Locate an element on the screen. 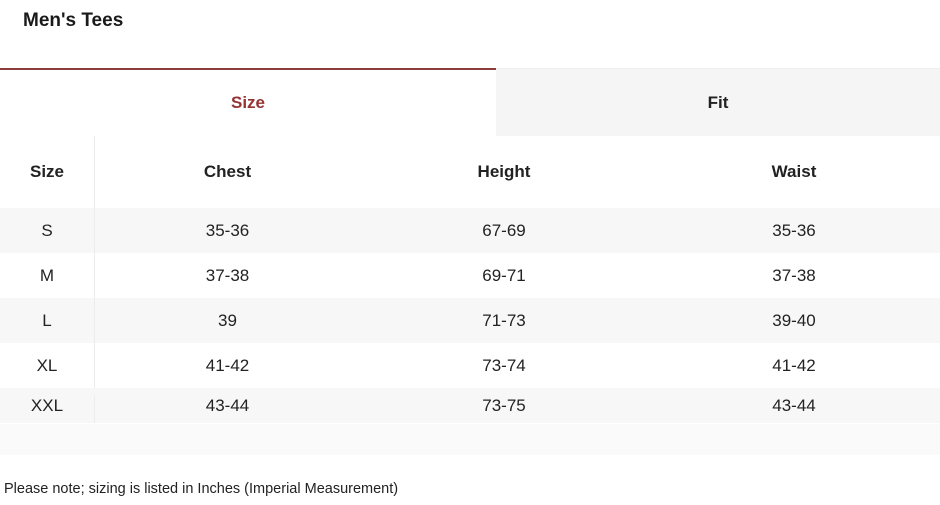 Image resolution: width=940 pixels, height=505 pixels. table-row: S 35-36 67-69 35-36 is located at coordinates (470, 230).